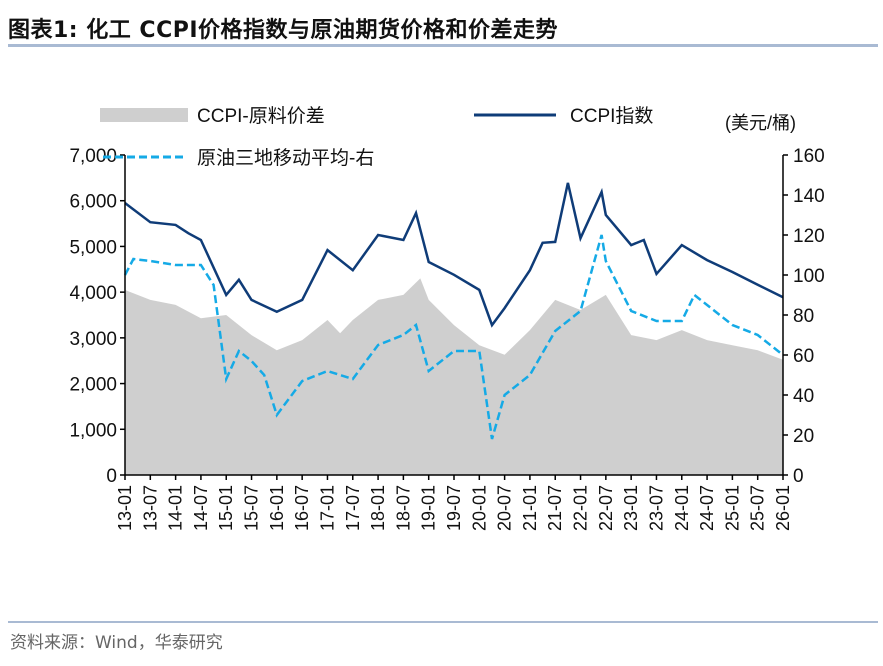  I want to click on left-tick-label: 1,000, so click(93, 430).